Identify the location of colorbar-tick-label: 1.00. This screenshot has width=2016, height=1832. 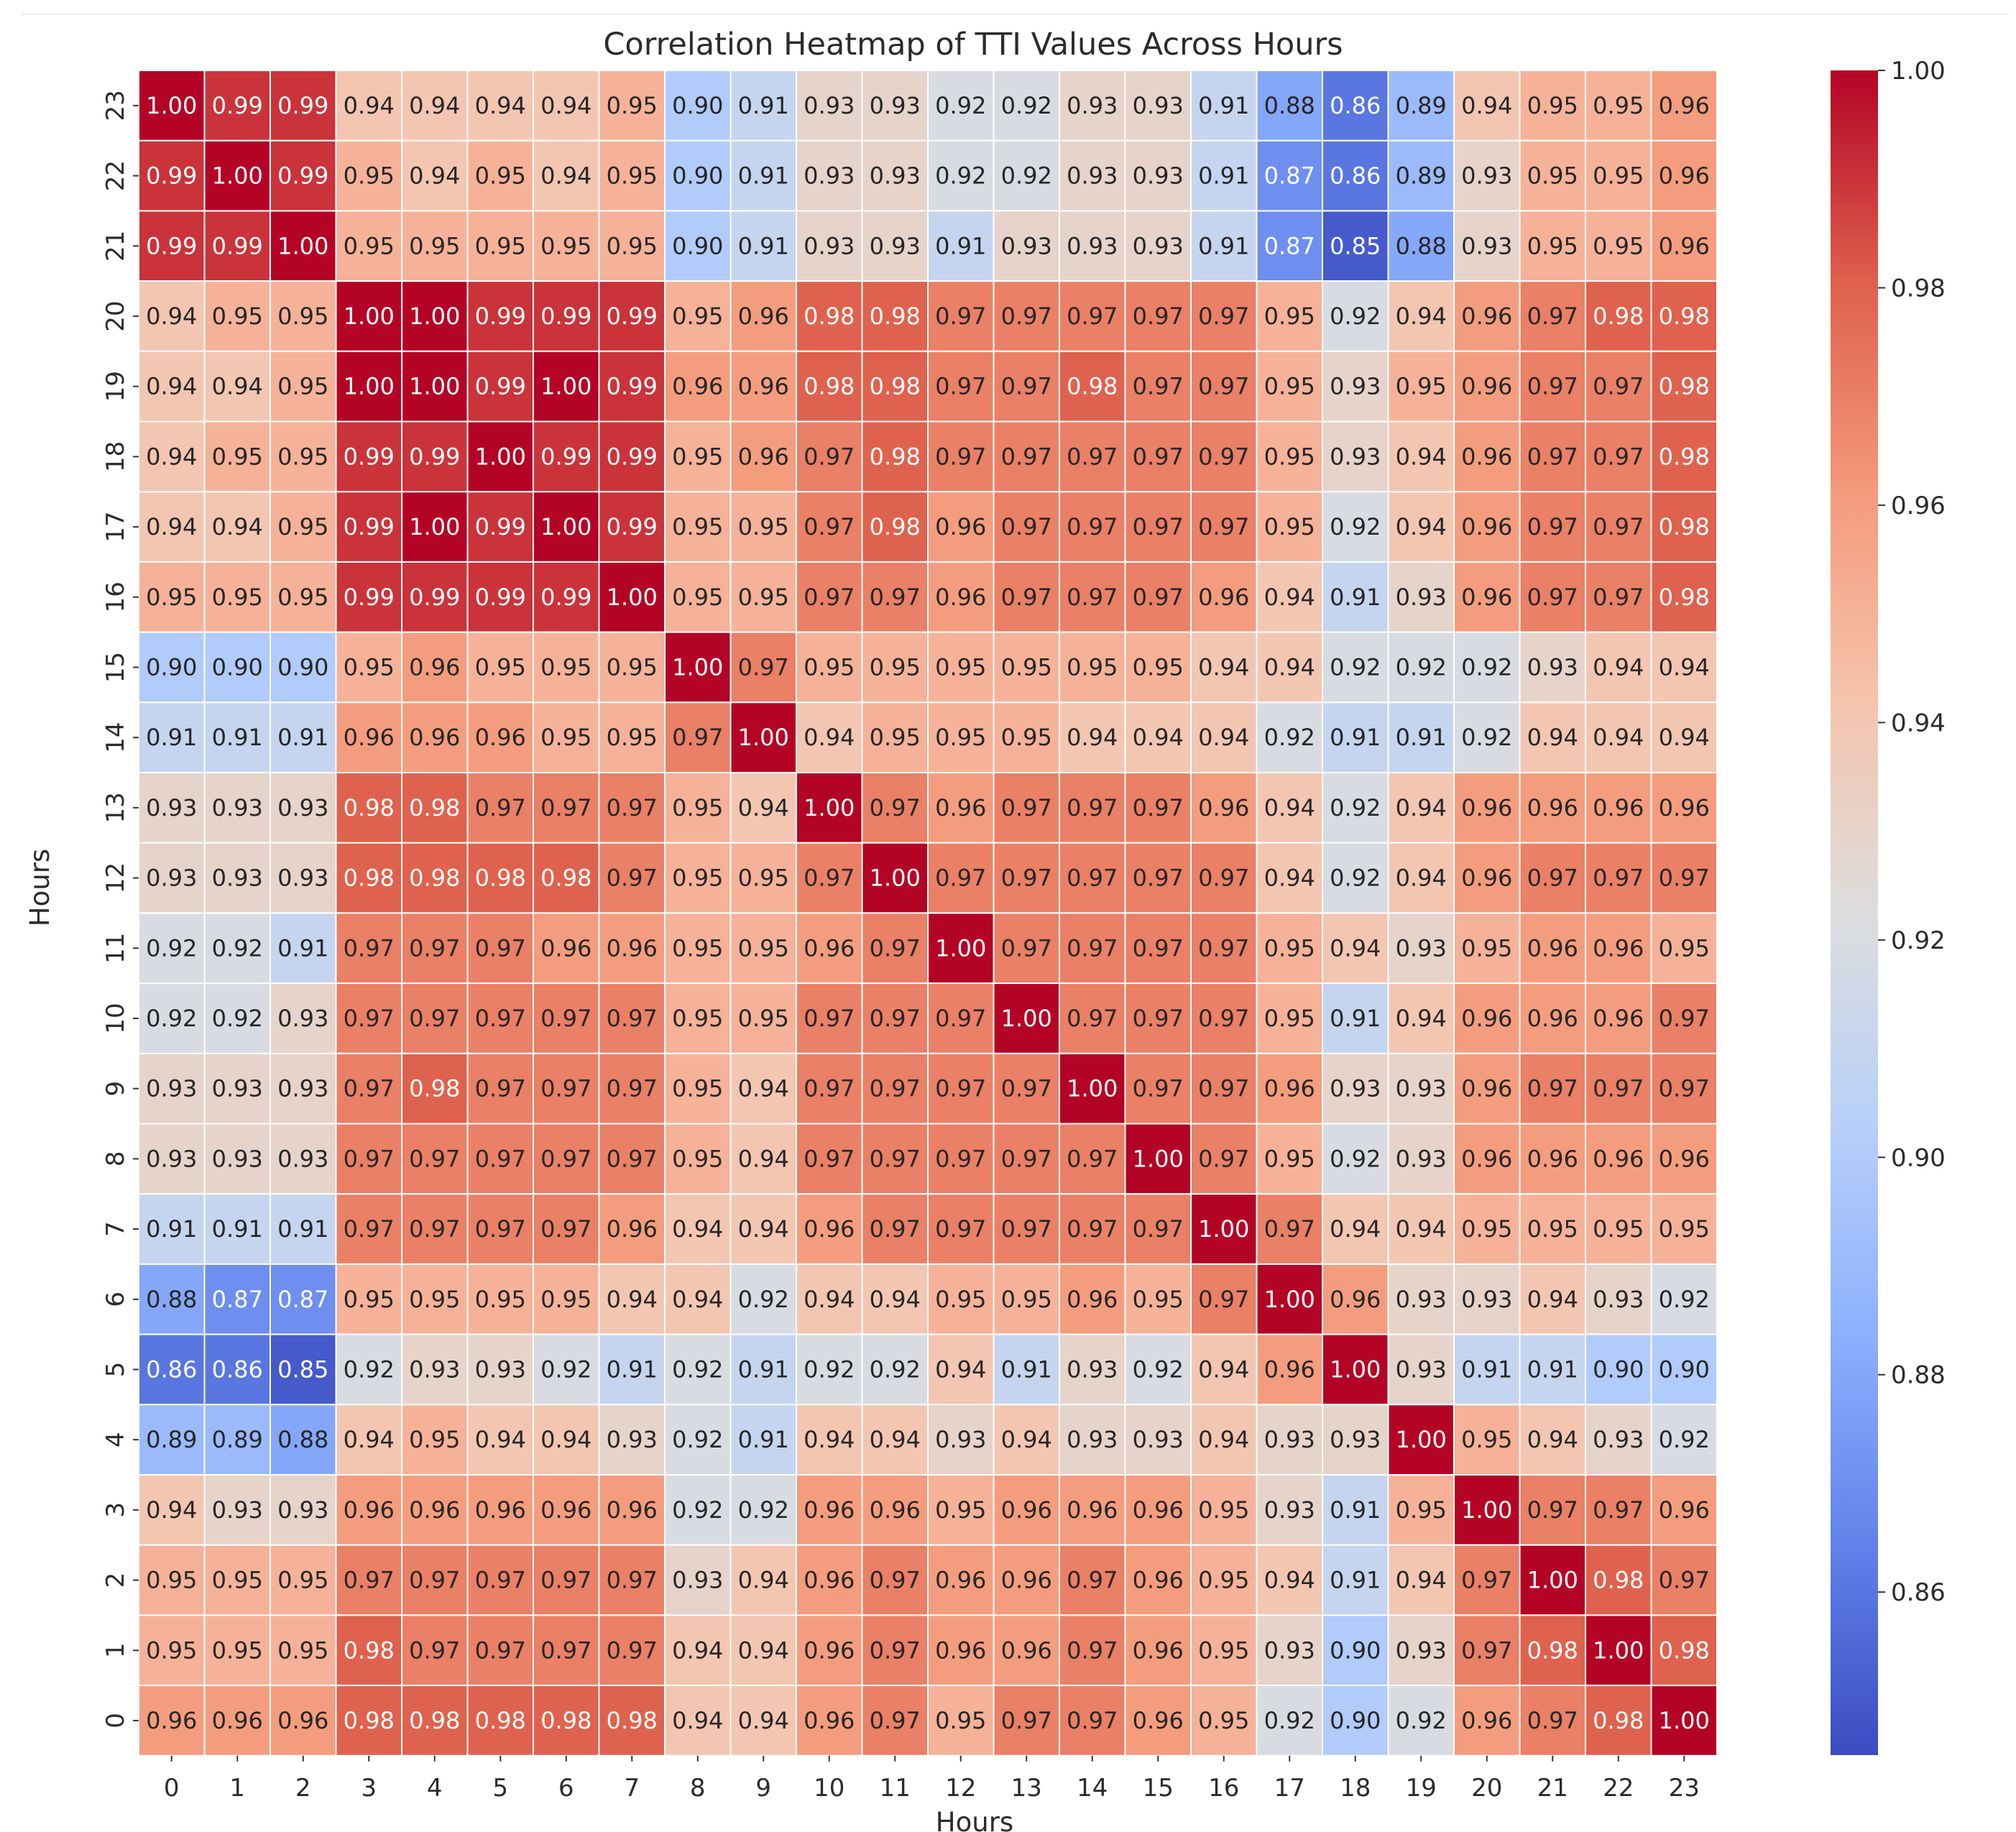
(1919, 72).